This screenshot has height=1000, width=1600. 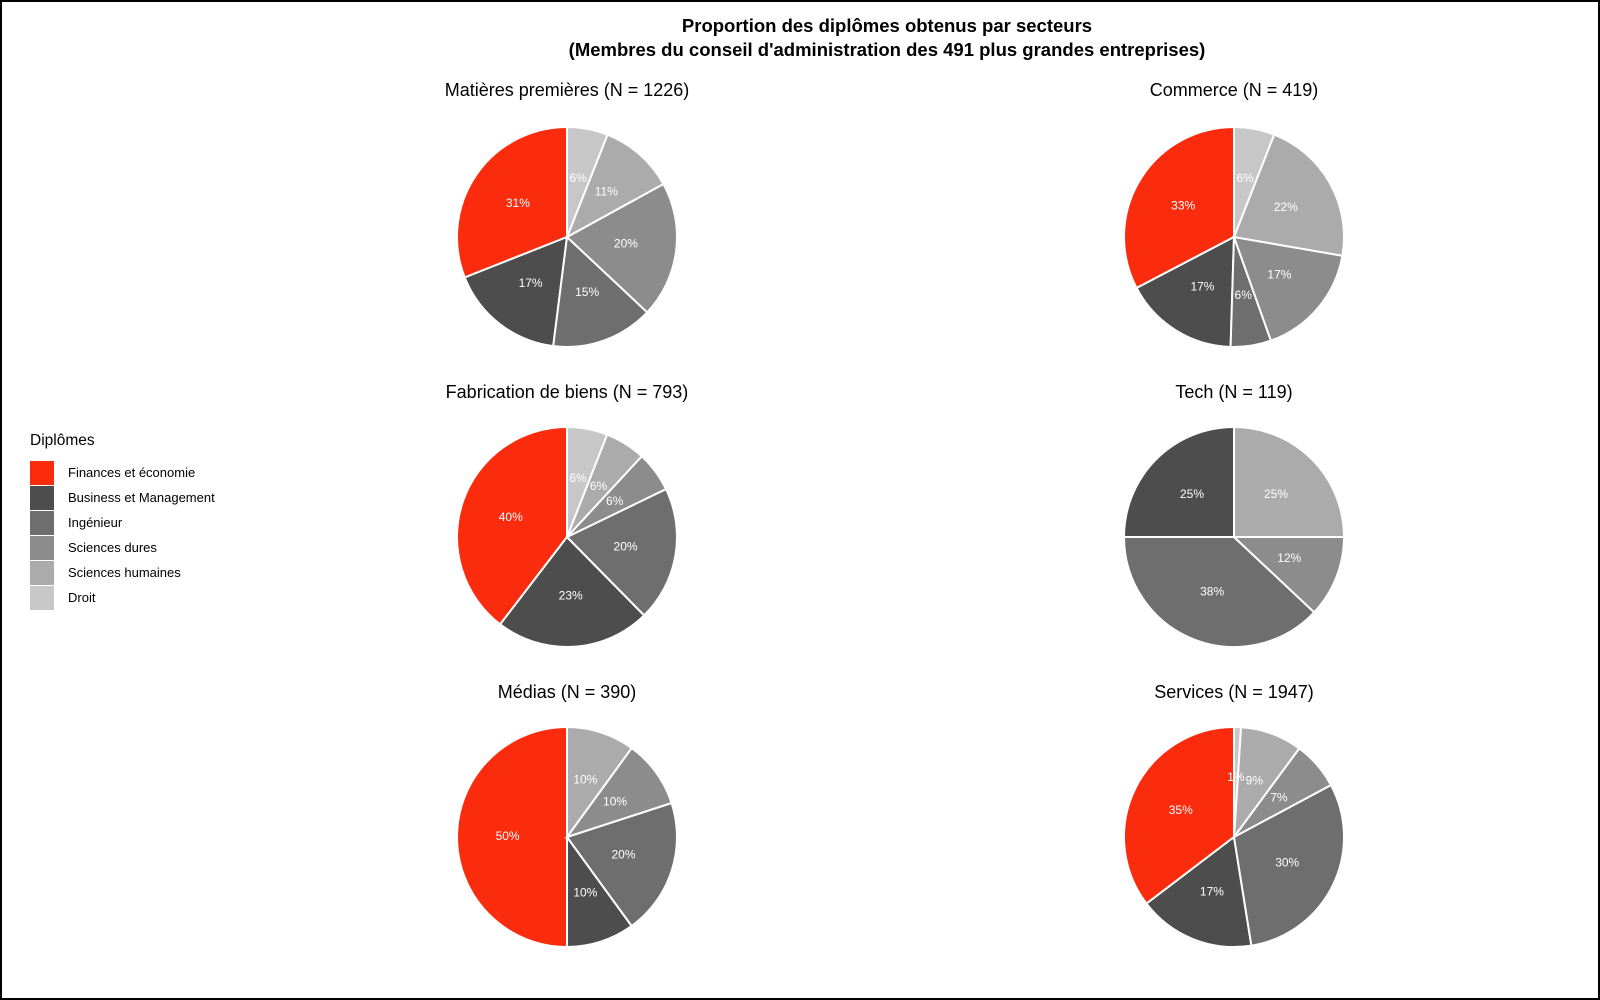 I want to click on pie-slice-label: 33%, so click(x=1183, y=205).